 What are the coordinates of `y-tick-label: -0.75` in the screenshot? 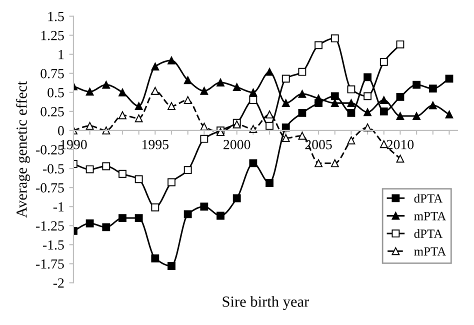 It's located at (50, 188).